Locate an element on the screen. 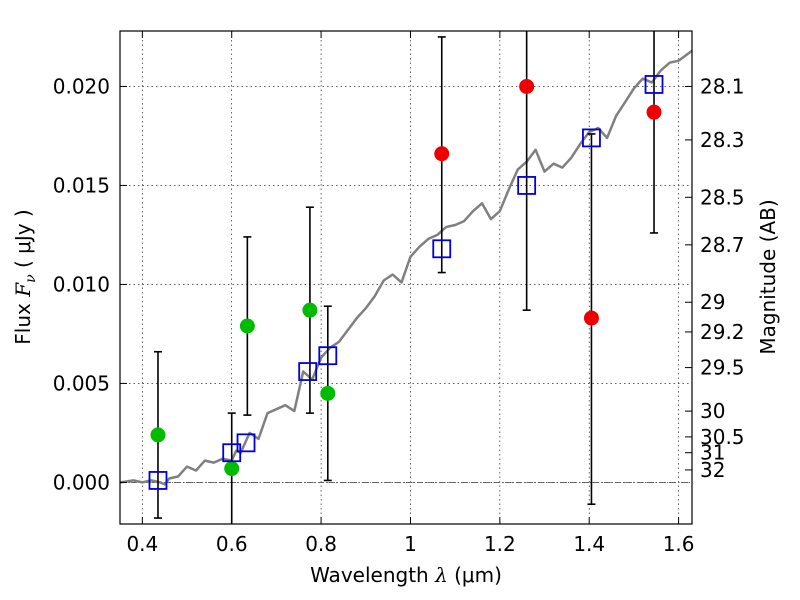  y-tick-label: 0.020 is located at coordinates (81, 86).